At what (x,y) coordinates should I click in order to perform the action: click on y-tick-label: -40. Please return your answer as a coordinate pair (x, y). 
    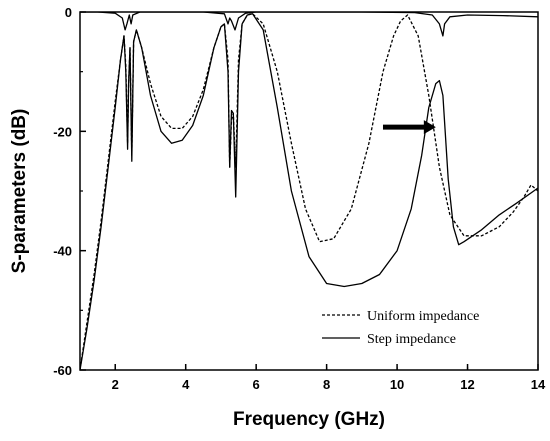
    Looking at the image, I should click on (62, 251).